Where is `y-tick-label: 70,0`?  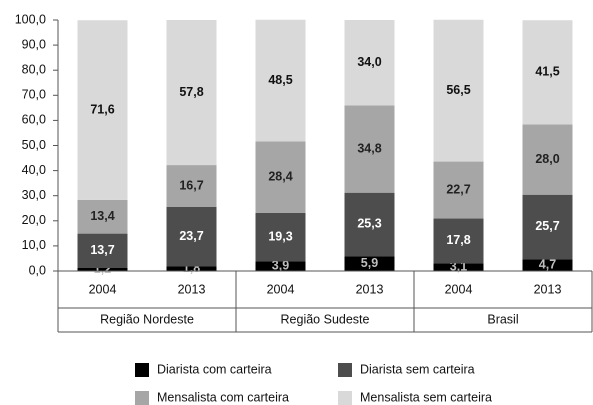 y-tick-label: 70,0 is located at coordinates (34, 95).